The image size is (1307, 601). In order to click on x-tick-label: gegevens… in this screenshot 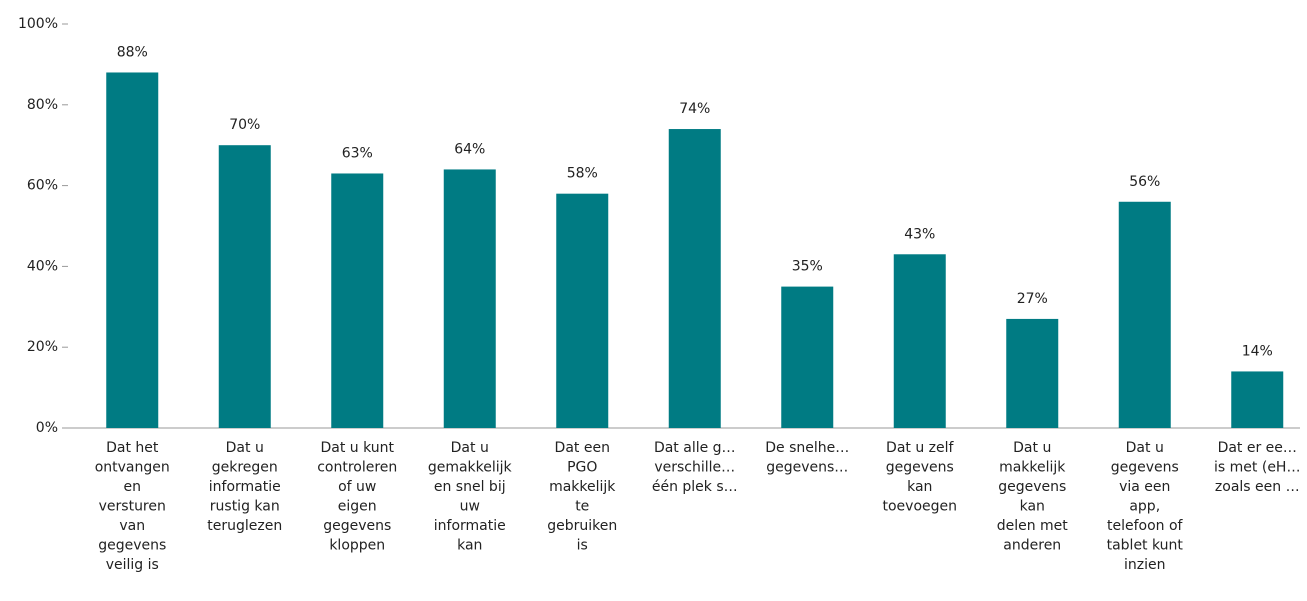, I will do `click(807, 468)`.